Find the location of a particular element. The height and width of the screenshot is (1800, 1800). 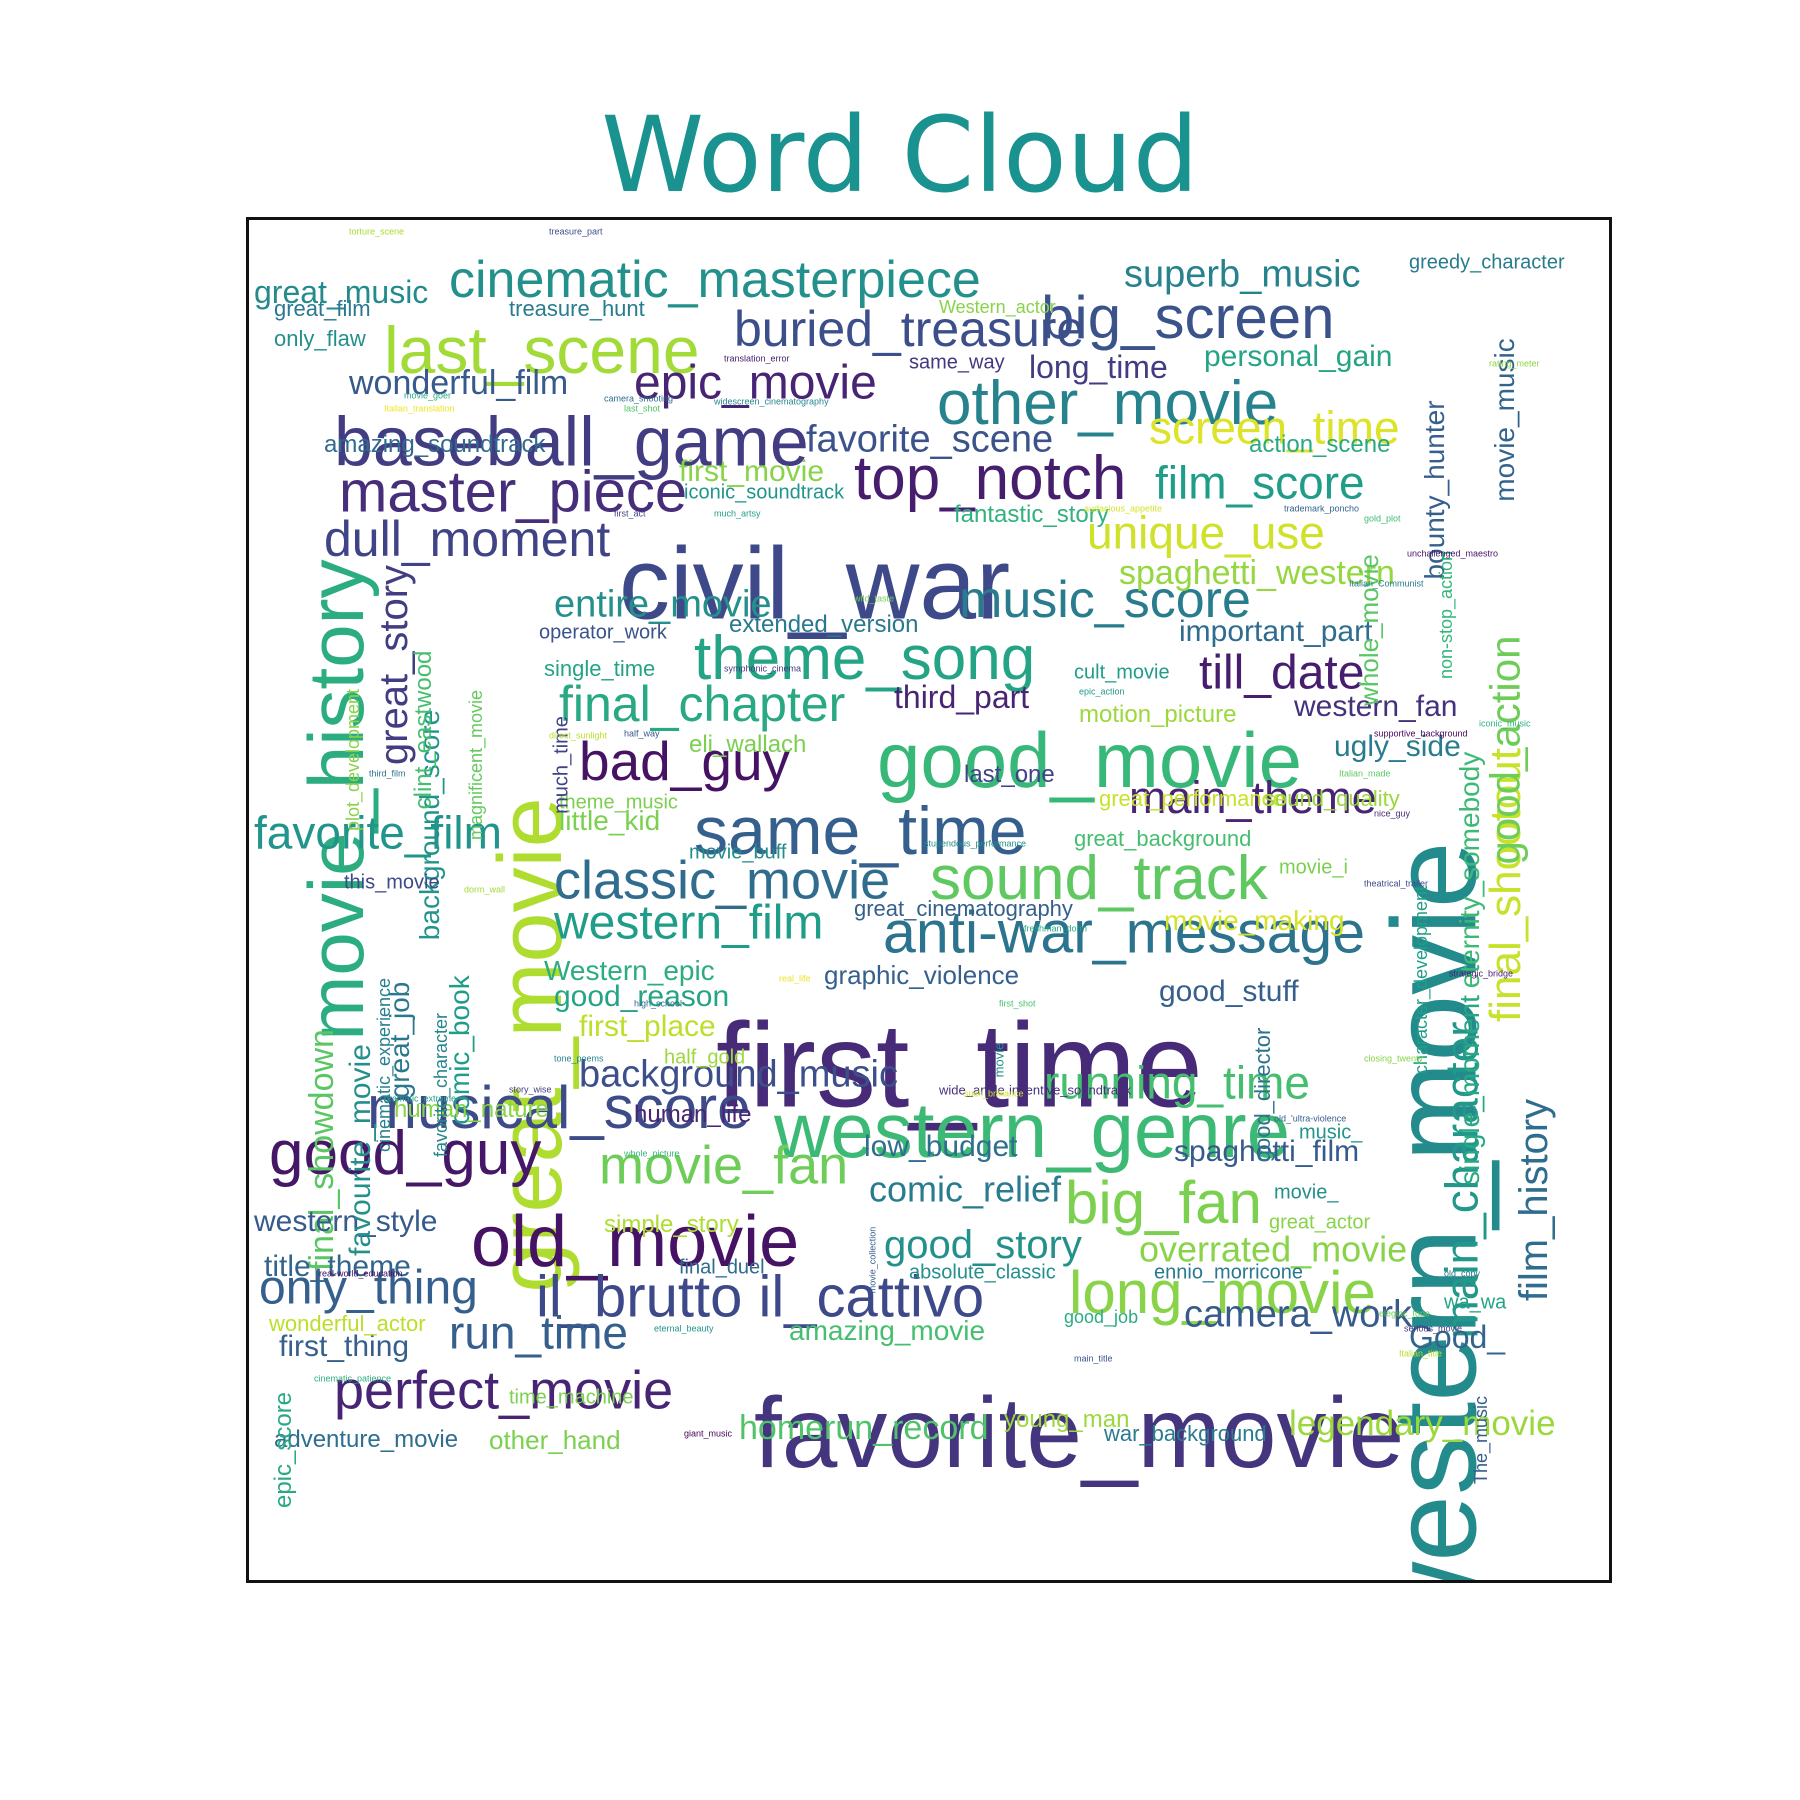

word-eli-wallach: eli_wallach is located at coordinates (747, 744).